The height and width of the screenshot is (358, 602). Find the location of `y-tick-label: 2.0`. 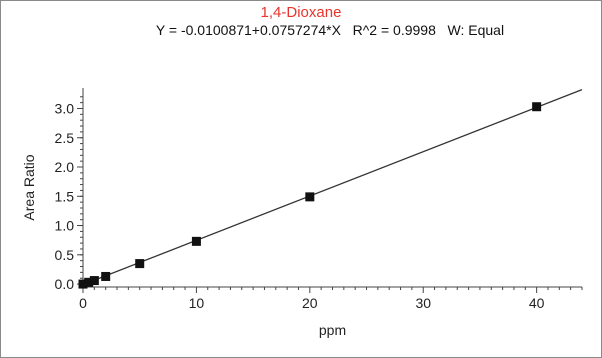

y-tick-label: 2.0 is located at coordinates (65, 167).